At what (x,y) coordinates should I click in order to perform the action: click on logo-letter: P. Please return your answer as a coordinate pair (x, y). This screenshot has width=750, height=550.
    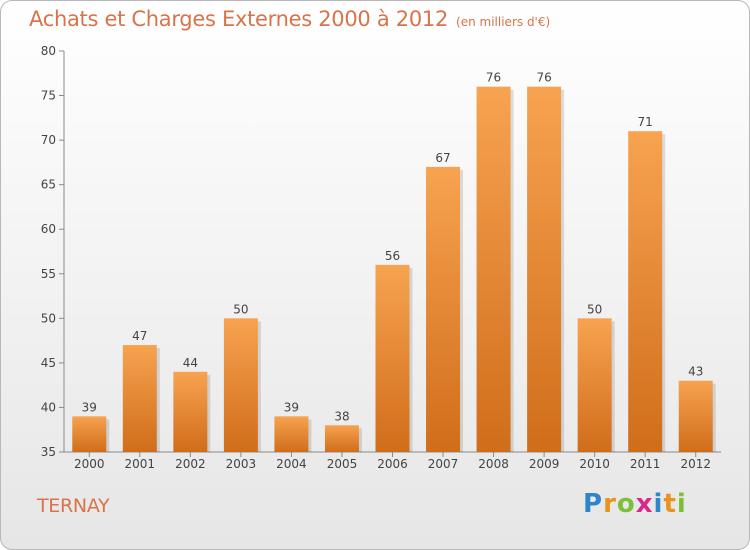
    Looking at the image, I should click on (593, 504).